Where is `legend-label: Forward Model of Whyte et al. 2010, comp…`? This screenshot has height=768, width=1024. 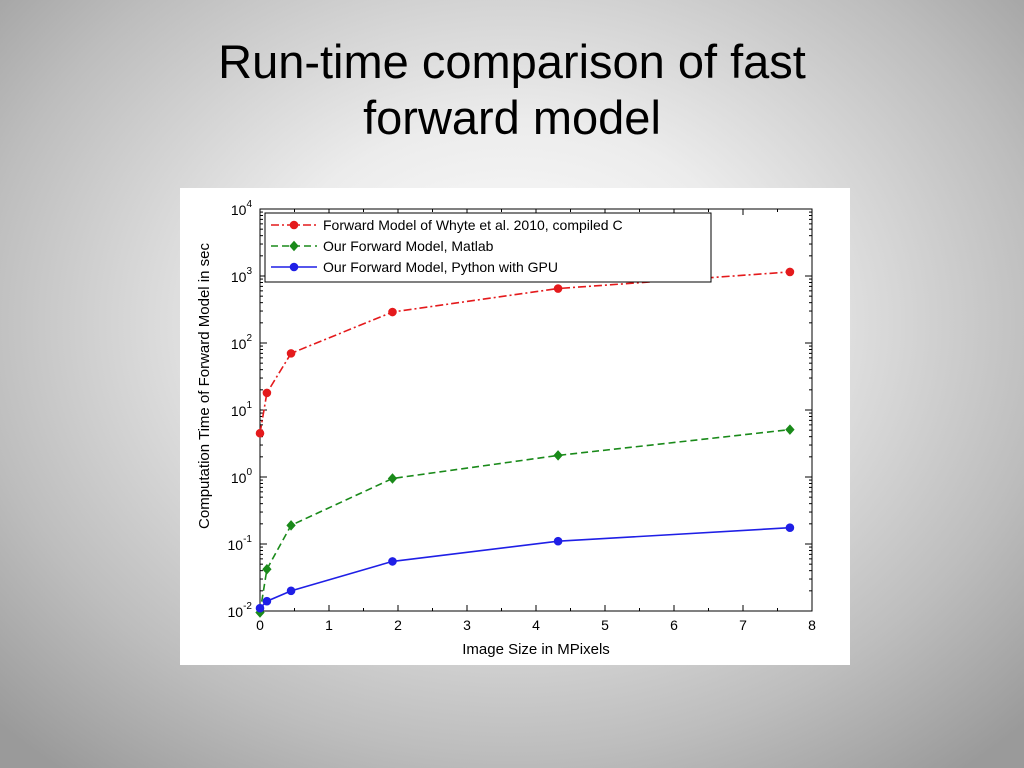 legend-label: Forward Model of Whyte et al. 2010, comp… is located at coordinates (473, 225).